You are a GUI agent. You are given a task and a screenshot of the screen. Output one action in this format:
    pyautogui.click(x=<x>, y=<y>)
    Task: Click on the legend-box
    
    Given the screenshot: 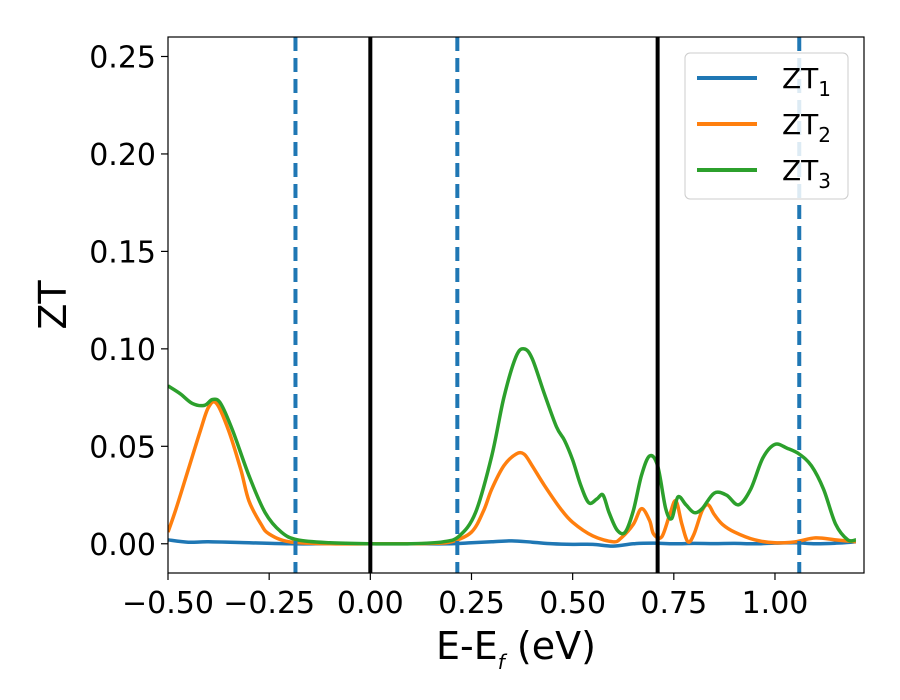 What is the action you would take?
    pyautogui.click(x=766, y=126)
    